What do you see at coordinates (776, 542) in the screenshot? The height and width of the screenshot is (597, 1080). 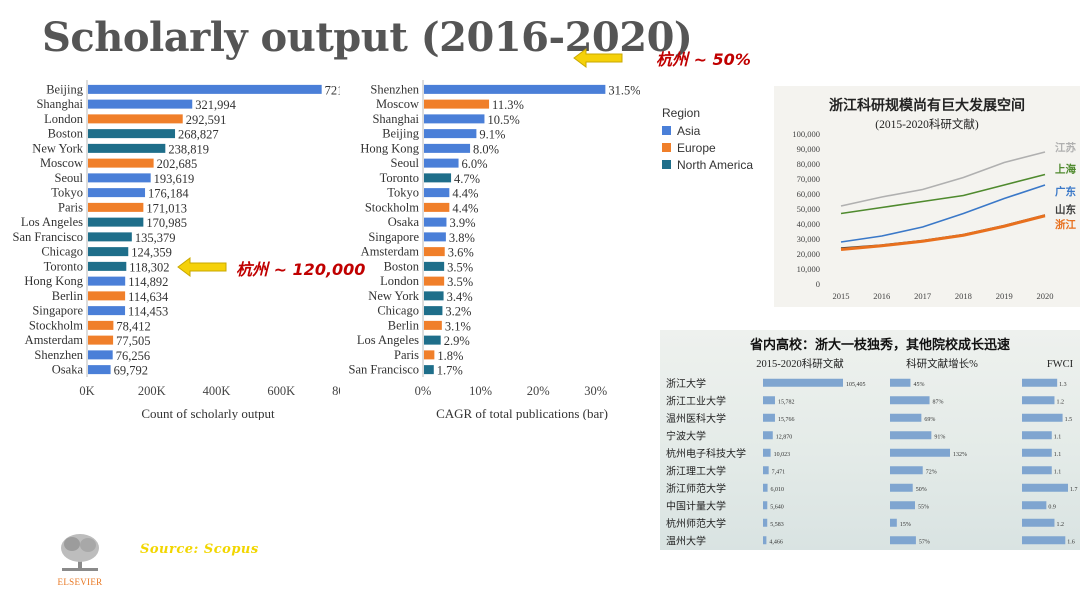 I see `output-label: 4,466` at bounding box center [776, 542].